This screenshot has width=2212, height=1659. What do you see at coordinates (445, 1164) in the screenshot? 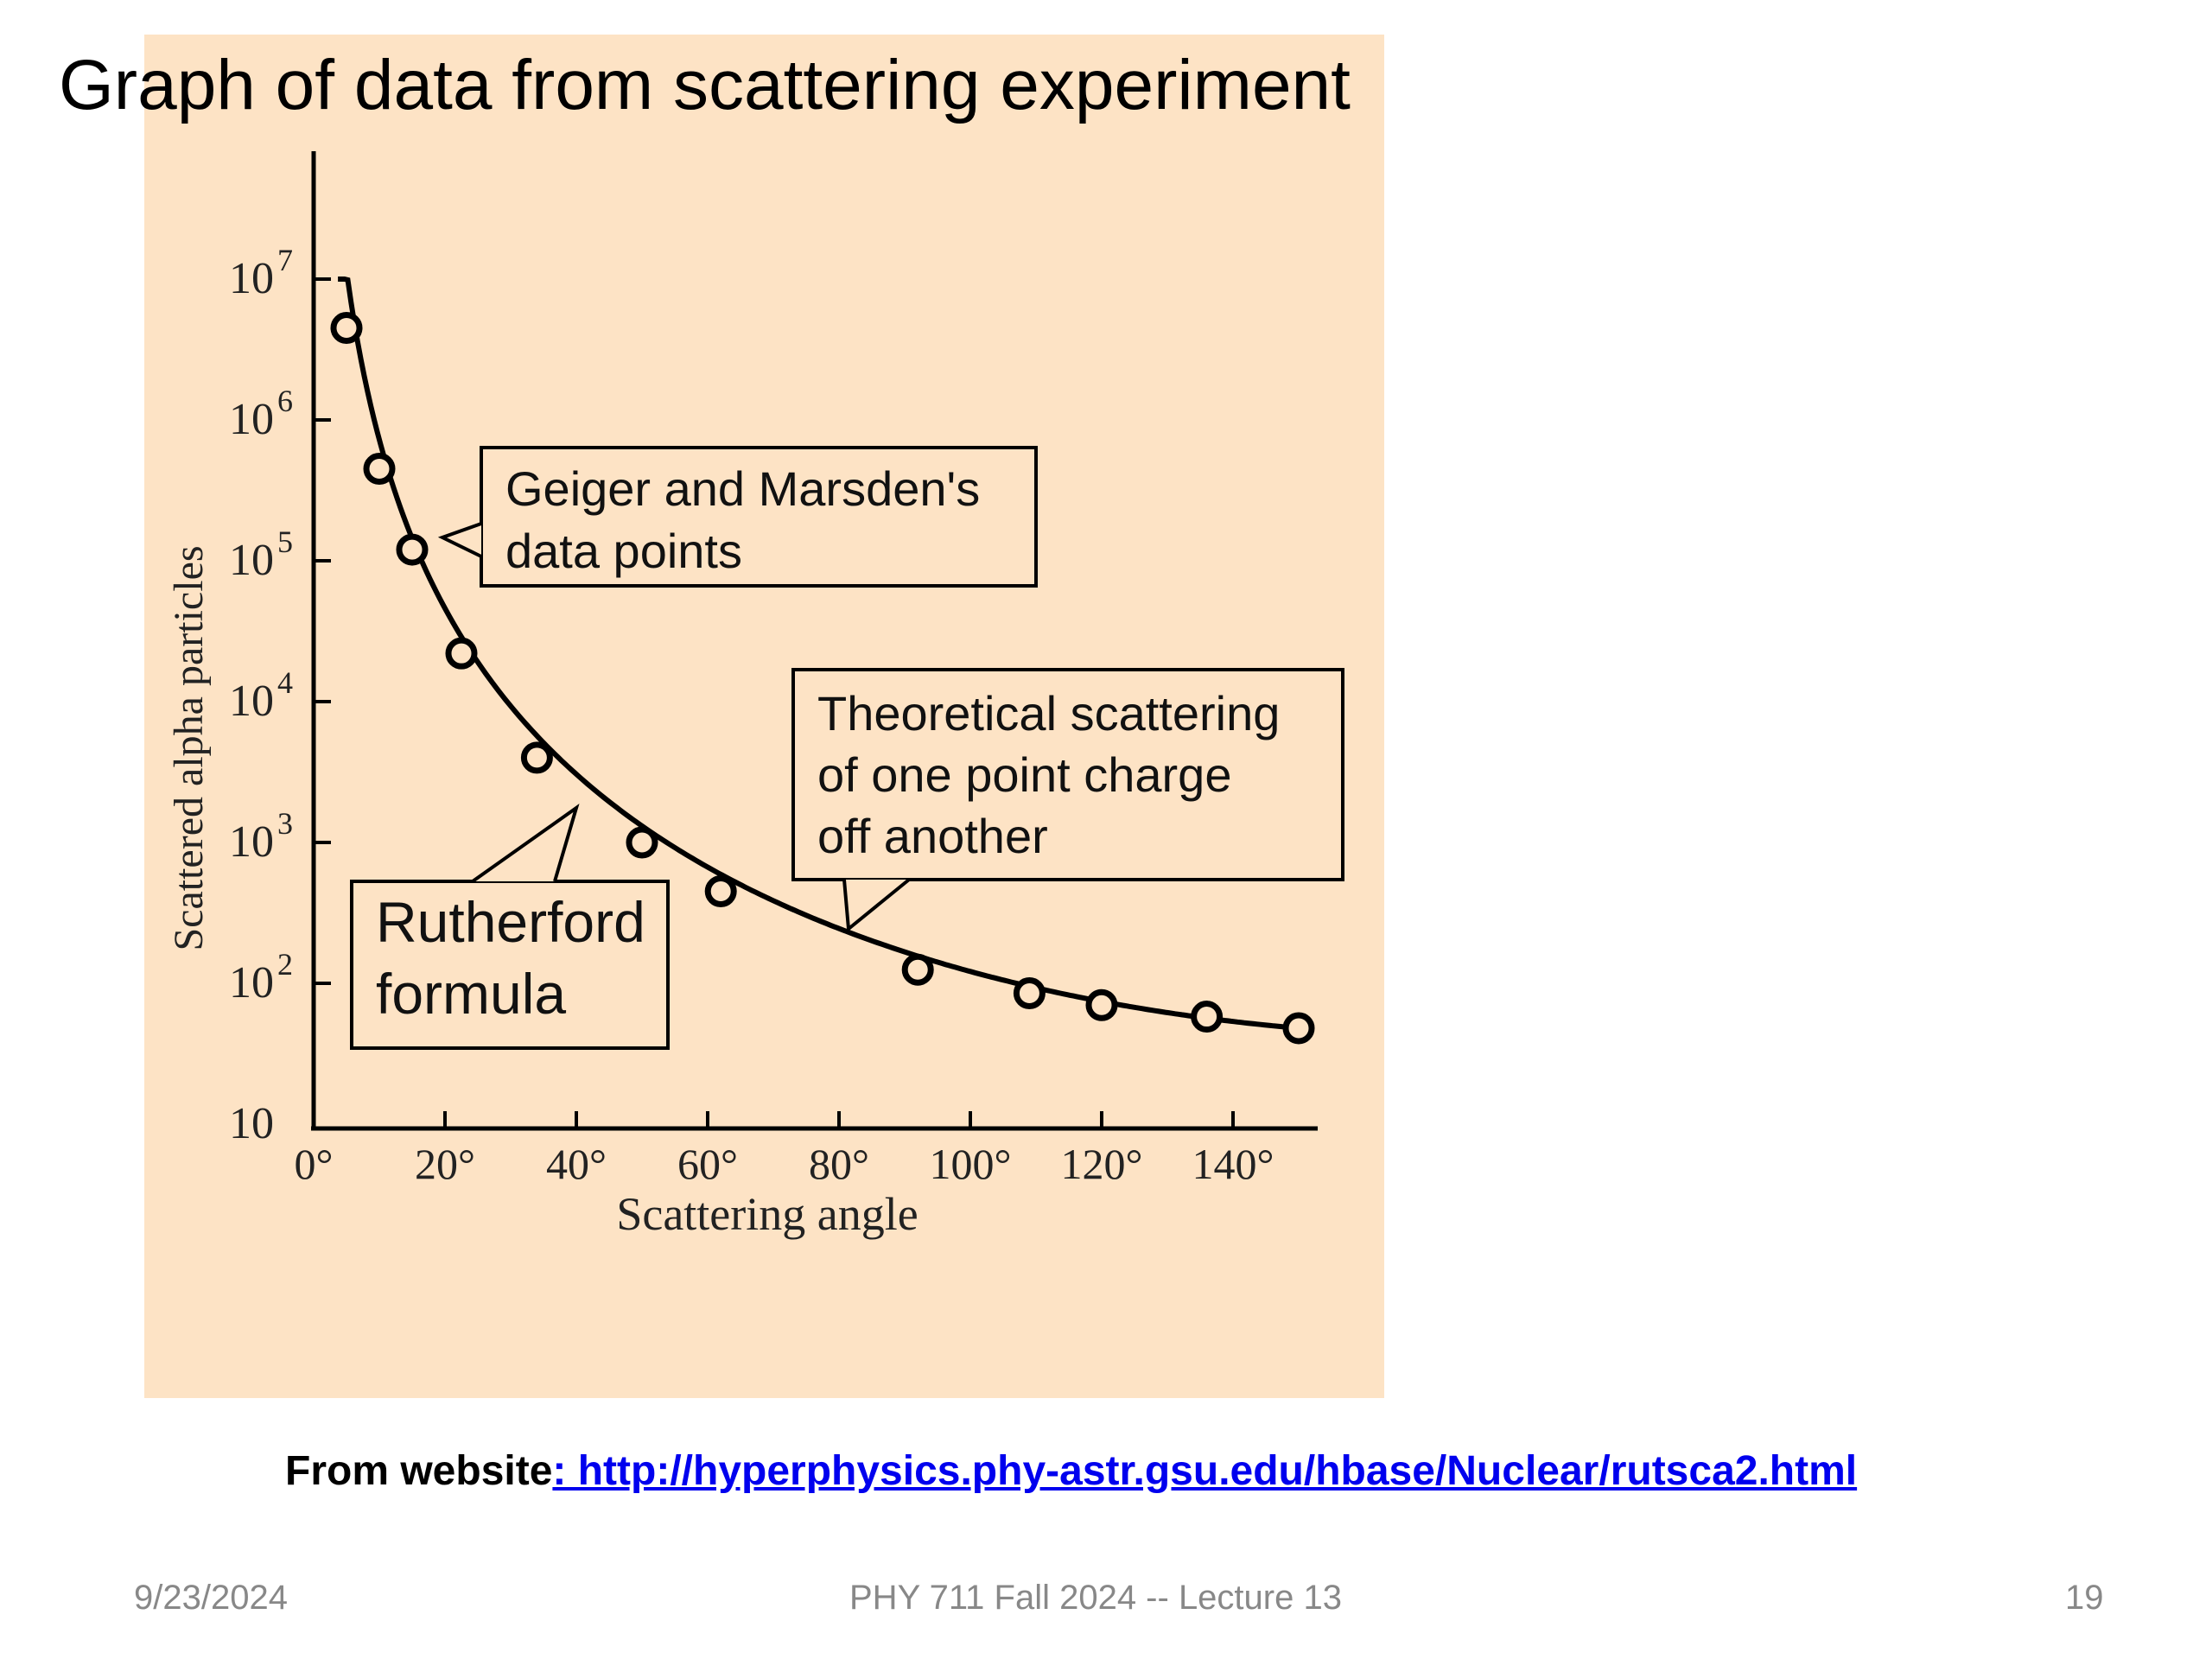
I see `x-tick-label: 20°` at bounding box center [445, 1164].